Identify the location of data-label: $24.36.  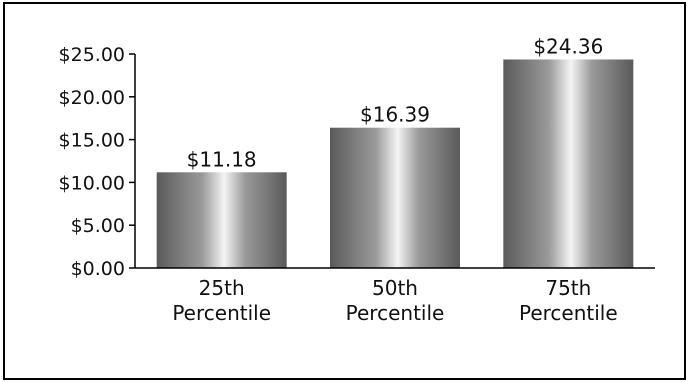
(568, 46).